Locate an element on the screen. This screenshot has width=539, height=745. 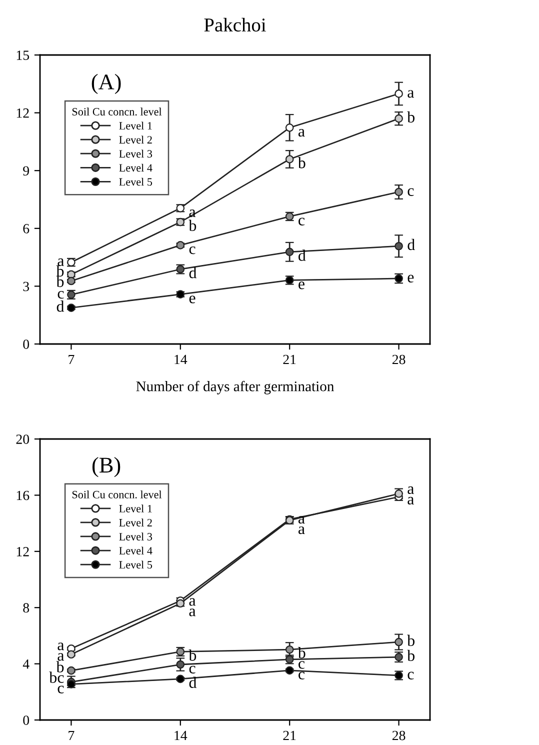
y-tick-label: 3 is located at coordinates (26, 287).